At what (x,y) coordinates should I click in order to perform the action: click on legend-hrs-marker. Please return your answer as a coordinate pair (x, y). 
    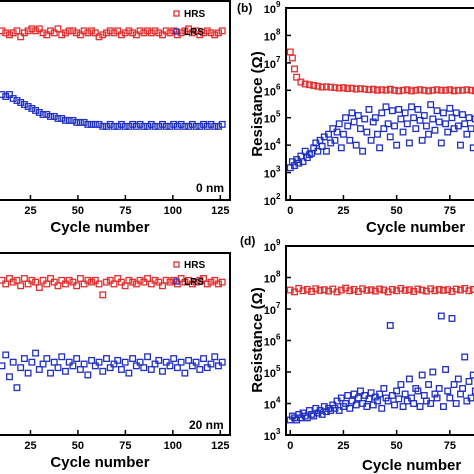
    Looking at the image, I should click on (176, 13).